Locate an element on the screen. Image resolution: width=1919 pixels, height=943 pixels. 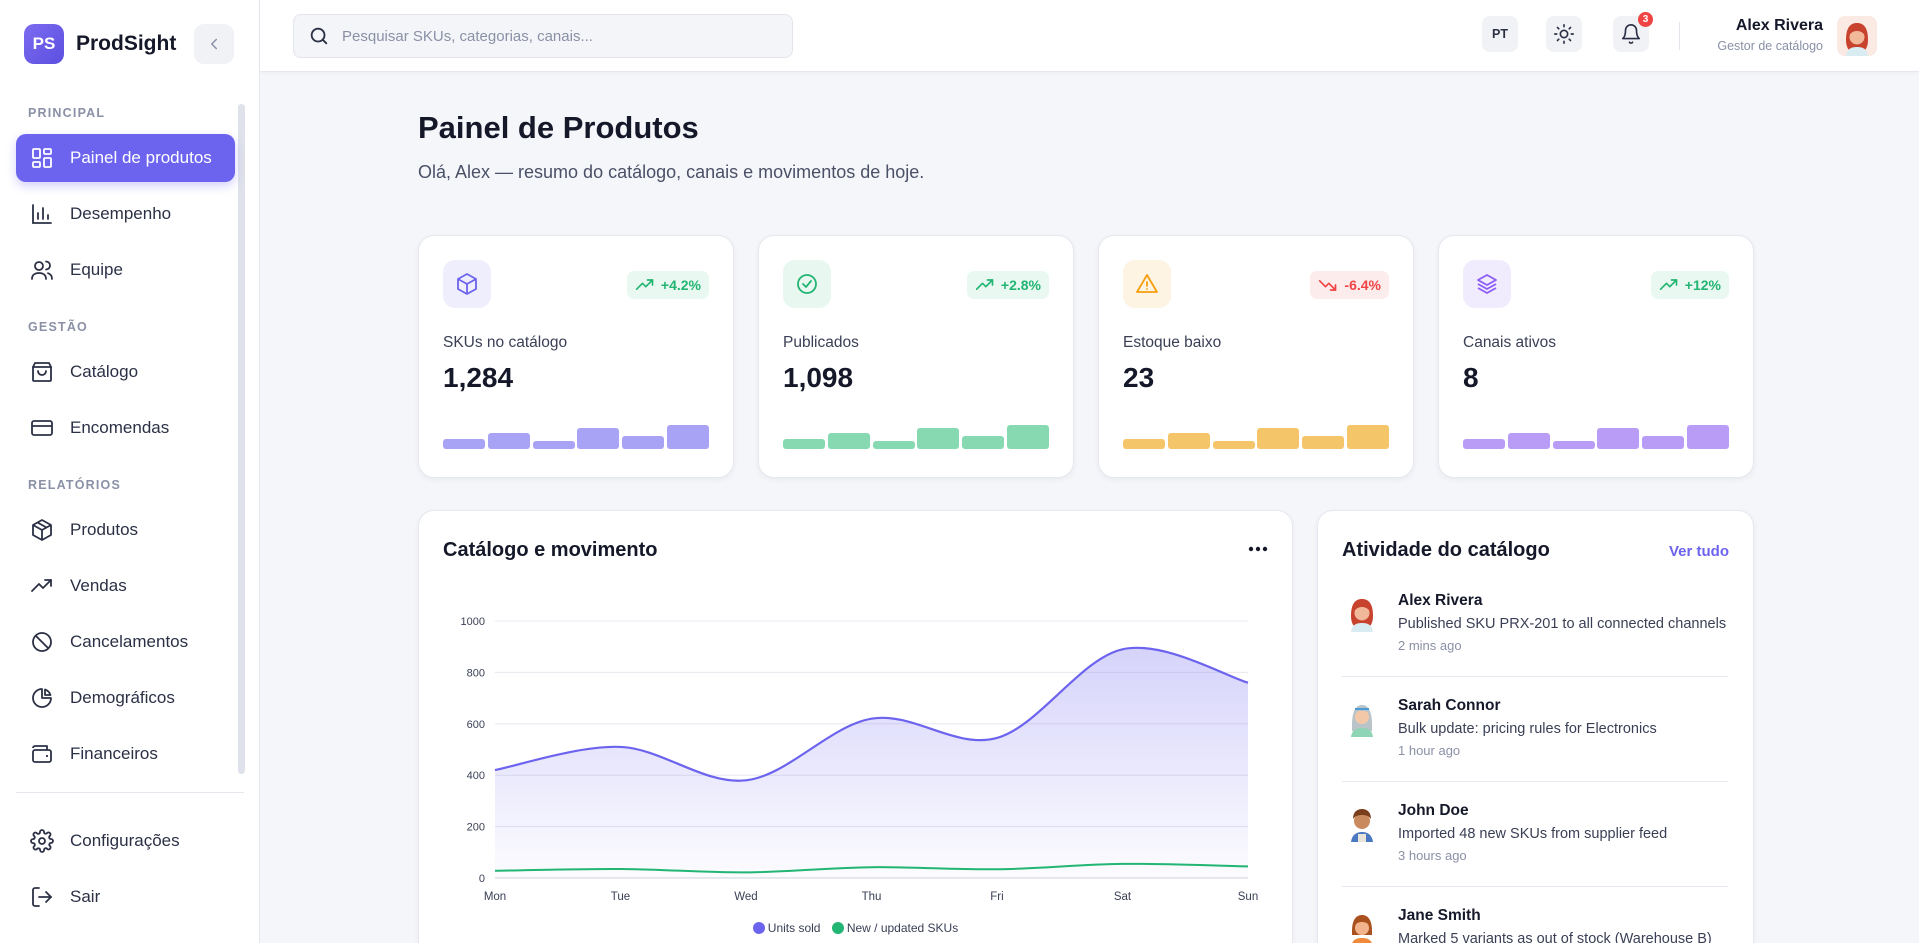
sidebar-item-cancelamentos: Cancelamentos is located at coordinates (125, 642).